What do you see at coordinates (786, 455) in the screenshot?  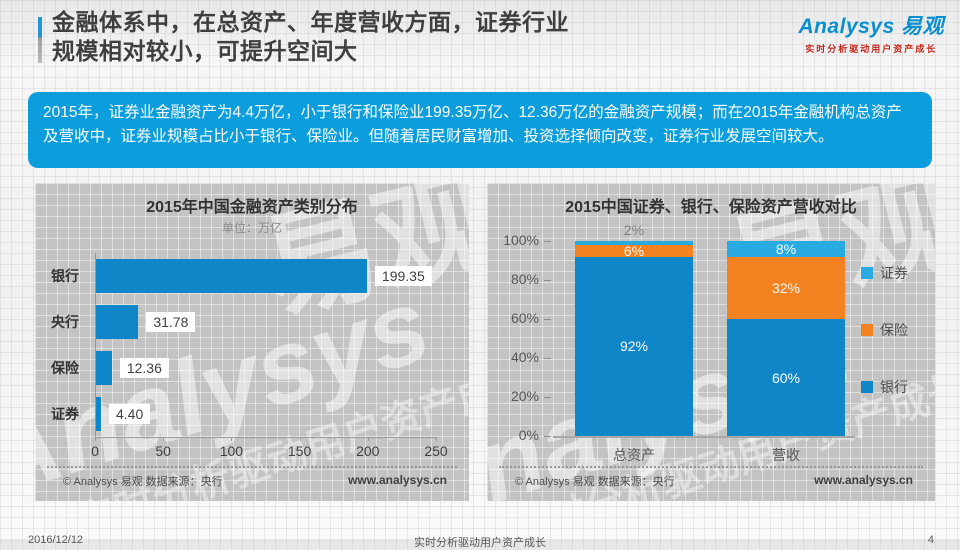 I see `x-category-label: 营收` at bounding box center [786, 455].